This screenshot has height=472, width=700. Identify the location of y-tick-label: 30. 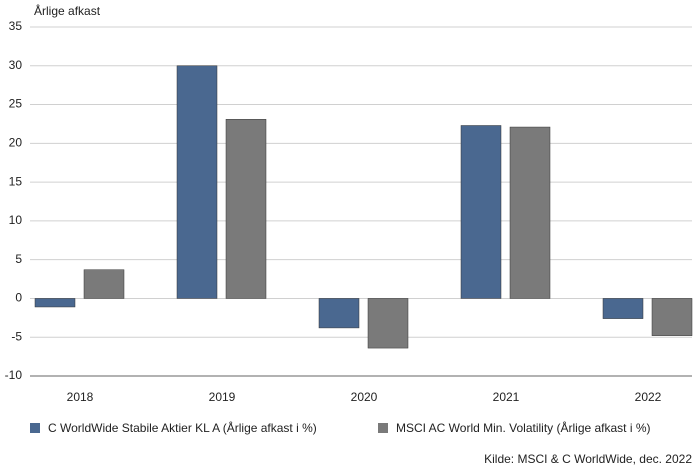
(16, 65).